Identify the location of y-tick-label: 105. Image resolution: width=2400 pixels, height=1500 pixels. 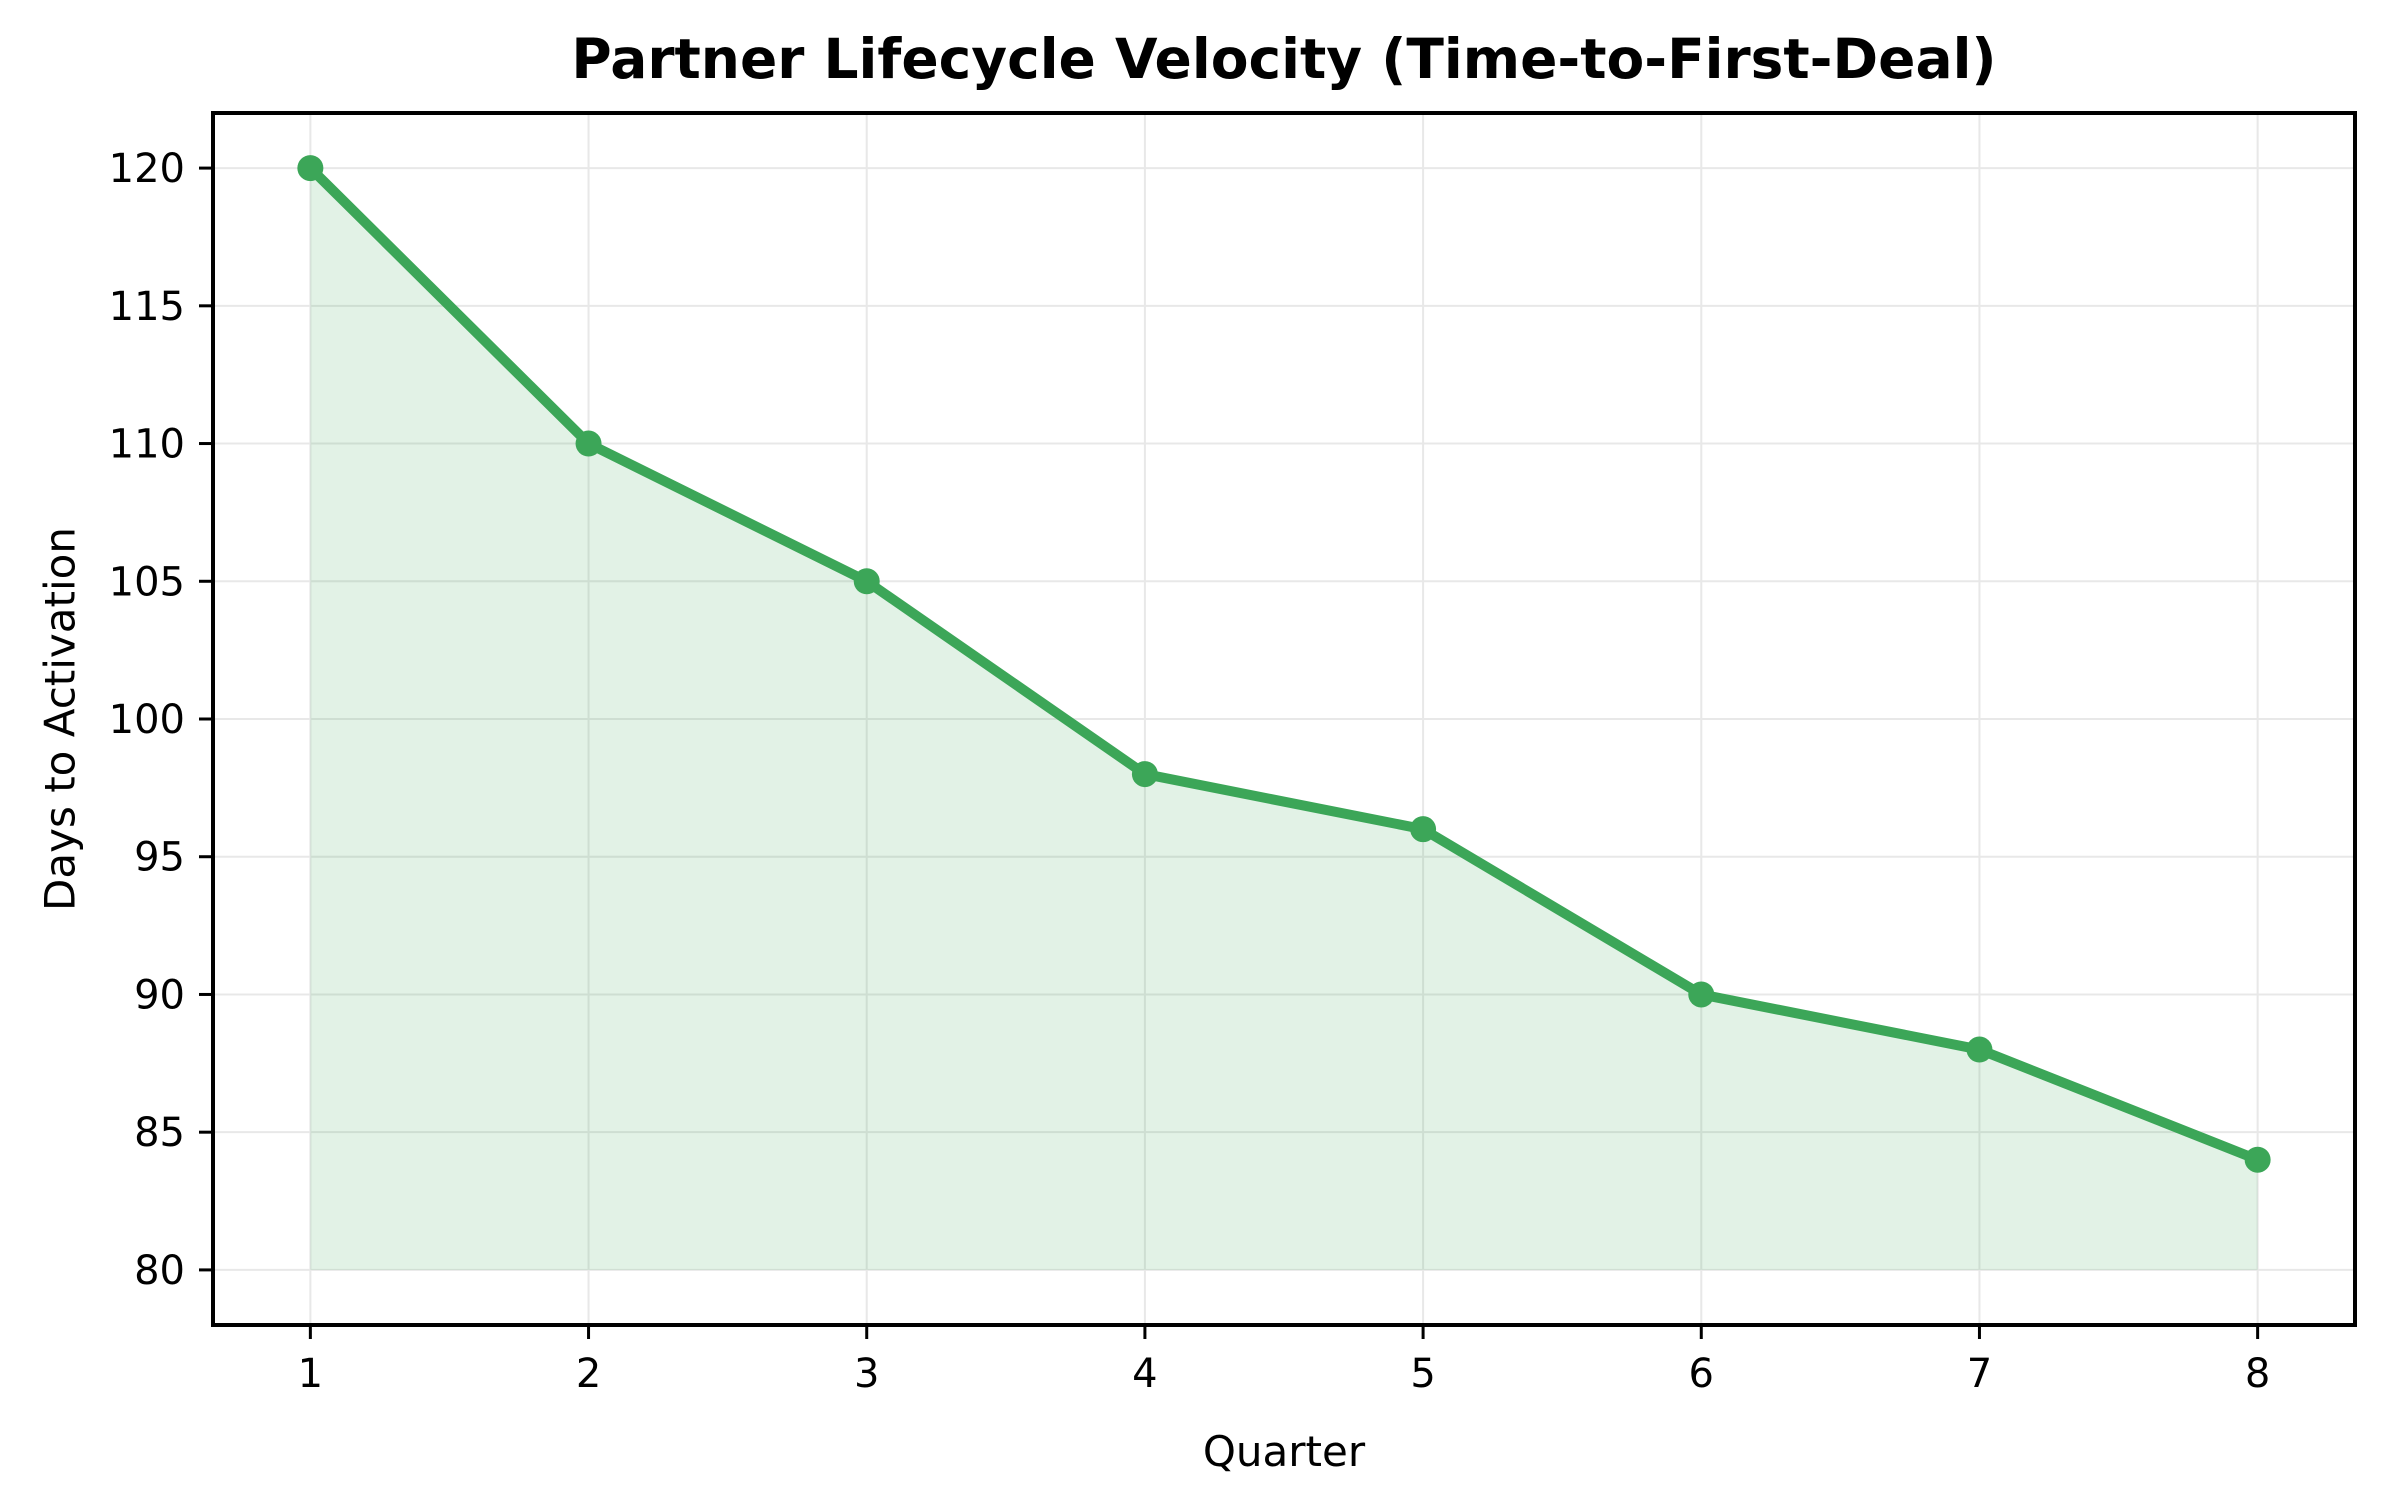
(147, 582).